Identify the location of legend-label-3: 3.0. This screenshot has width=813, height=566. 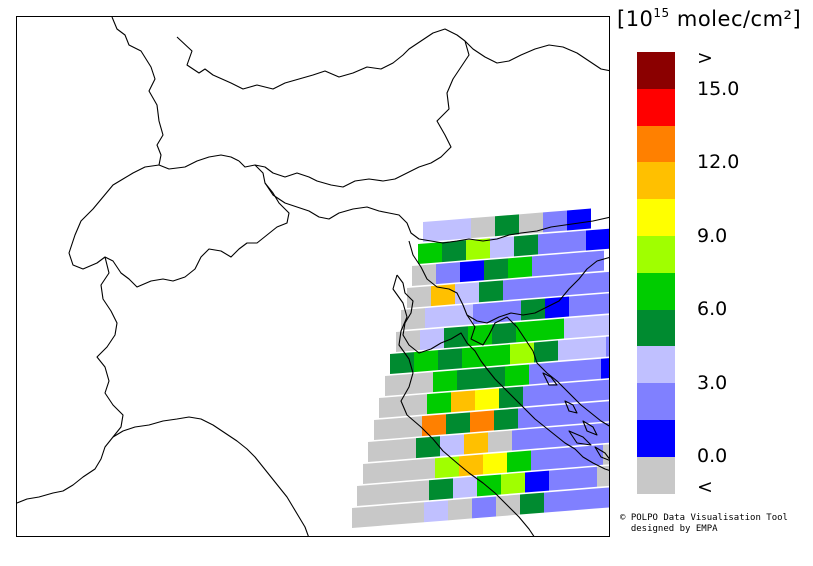
(712, 383).